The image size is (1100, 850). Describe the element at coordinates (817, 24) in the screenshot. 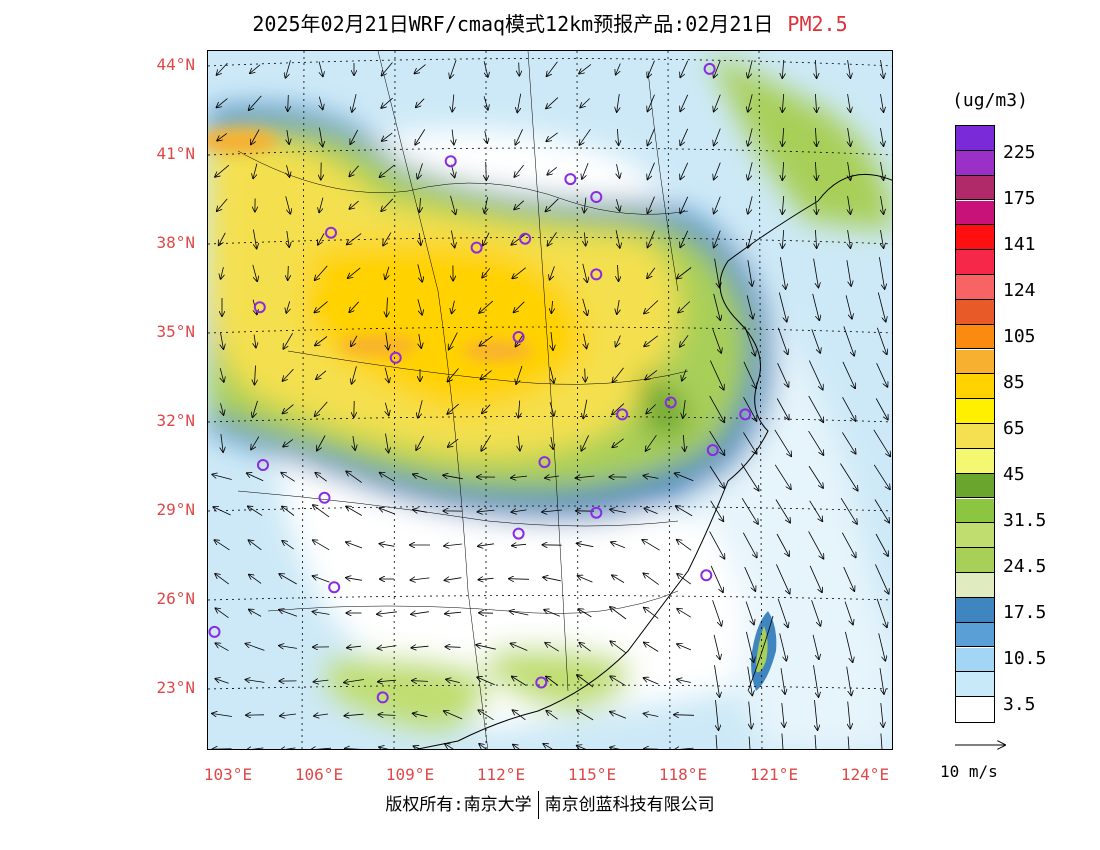

I see `pollutant-label: PM2.5` at that location.